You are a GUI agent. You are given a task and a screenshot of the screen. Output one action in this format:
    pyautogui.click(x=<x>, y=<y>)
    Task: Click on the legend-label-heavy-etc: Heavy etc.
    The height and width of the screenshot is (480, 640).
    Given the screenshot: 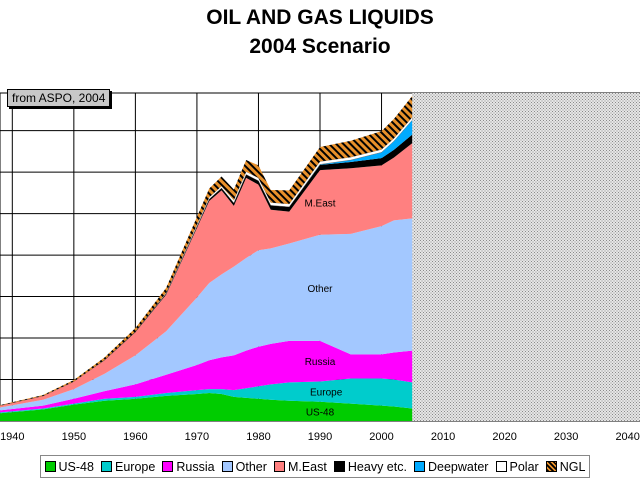 What is the action you would take?
    pyautogui.click(x=377, y=466)
    